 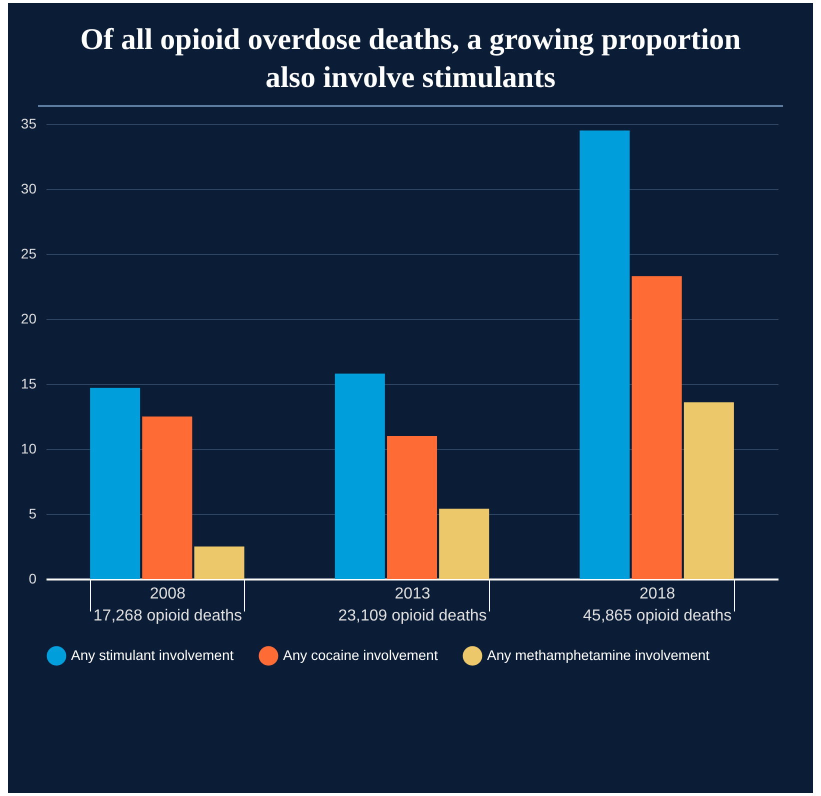 I want to click on legend-label: Any methamphetamine involvement, so click(x=598, y=654).